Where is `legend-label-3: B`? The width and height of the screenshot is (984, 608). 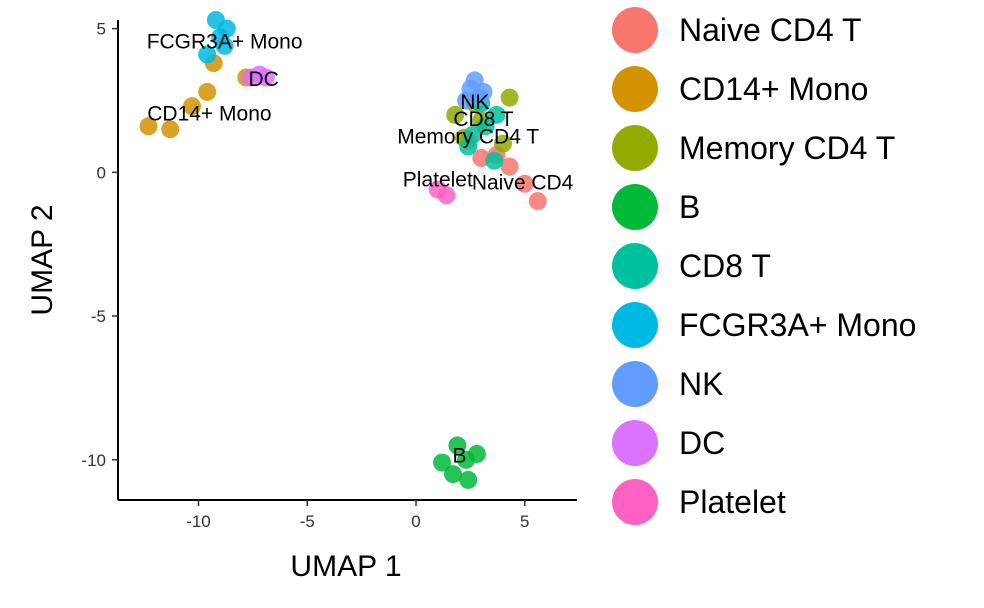
legend-label-3: B is located at coordinates (689, 207).